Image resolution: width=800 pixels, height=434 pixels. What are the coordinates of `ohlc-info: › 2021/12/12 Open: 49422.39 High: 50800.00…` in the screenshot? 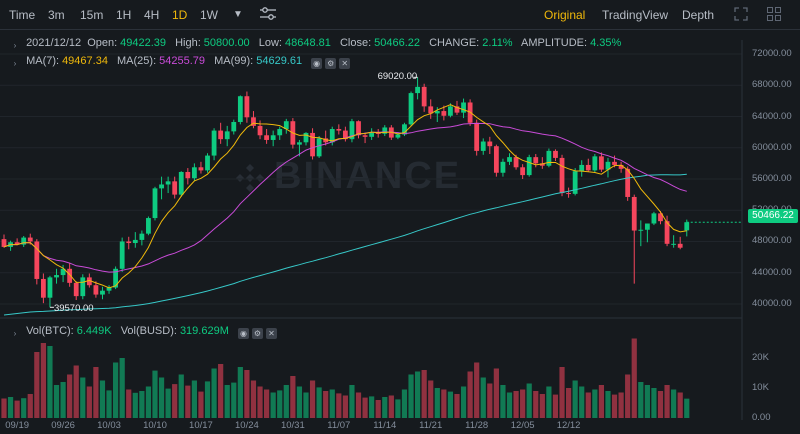 It's located at (318, 44).